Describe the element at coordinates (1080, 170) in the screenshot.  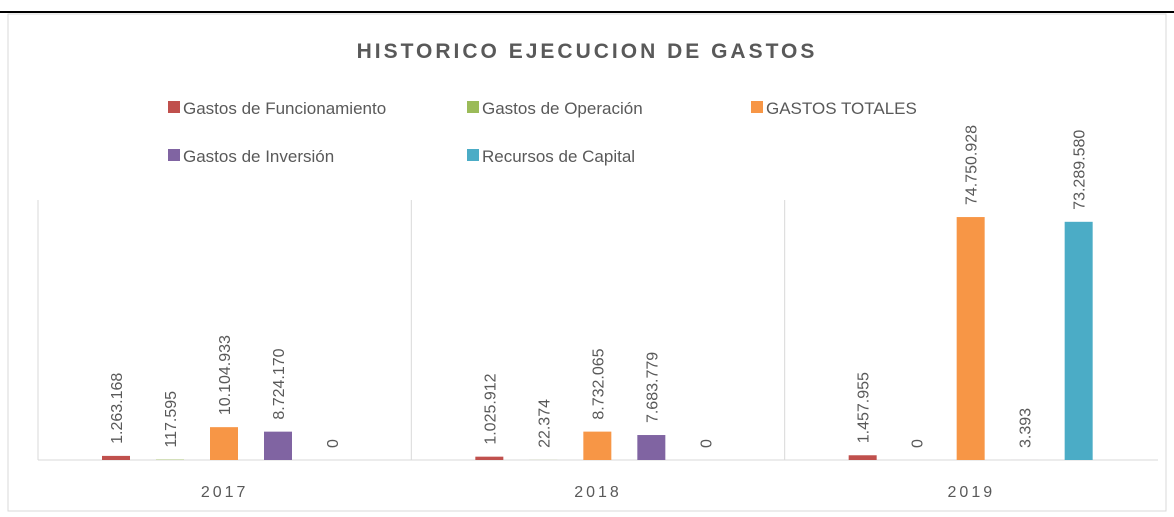
I see `data-label: 73.289.580` at that location.